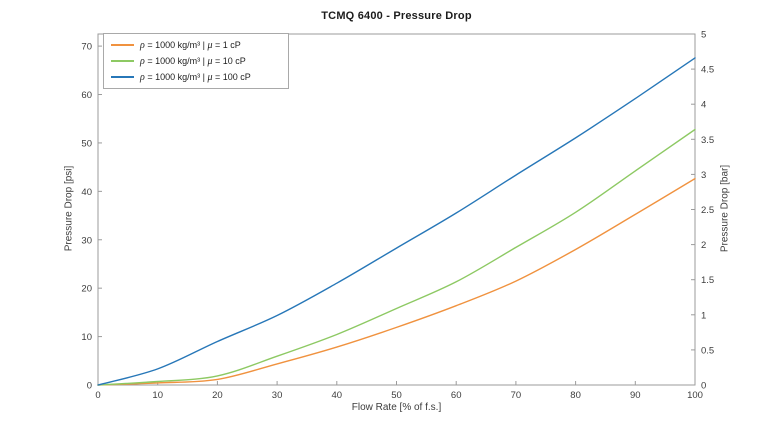 The height and width of the screenshot is (434, 768). I want to click on legend-item-0: ρ = 1000 kg/m³ | μ = 1 cP, so click(196, 45).